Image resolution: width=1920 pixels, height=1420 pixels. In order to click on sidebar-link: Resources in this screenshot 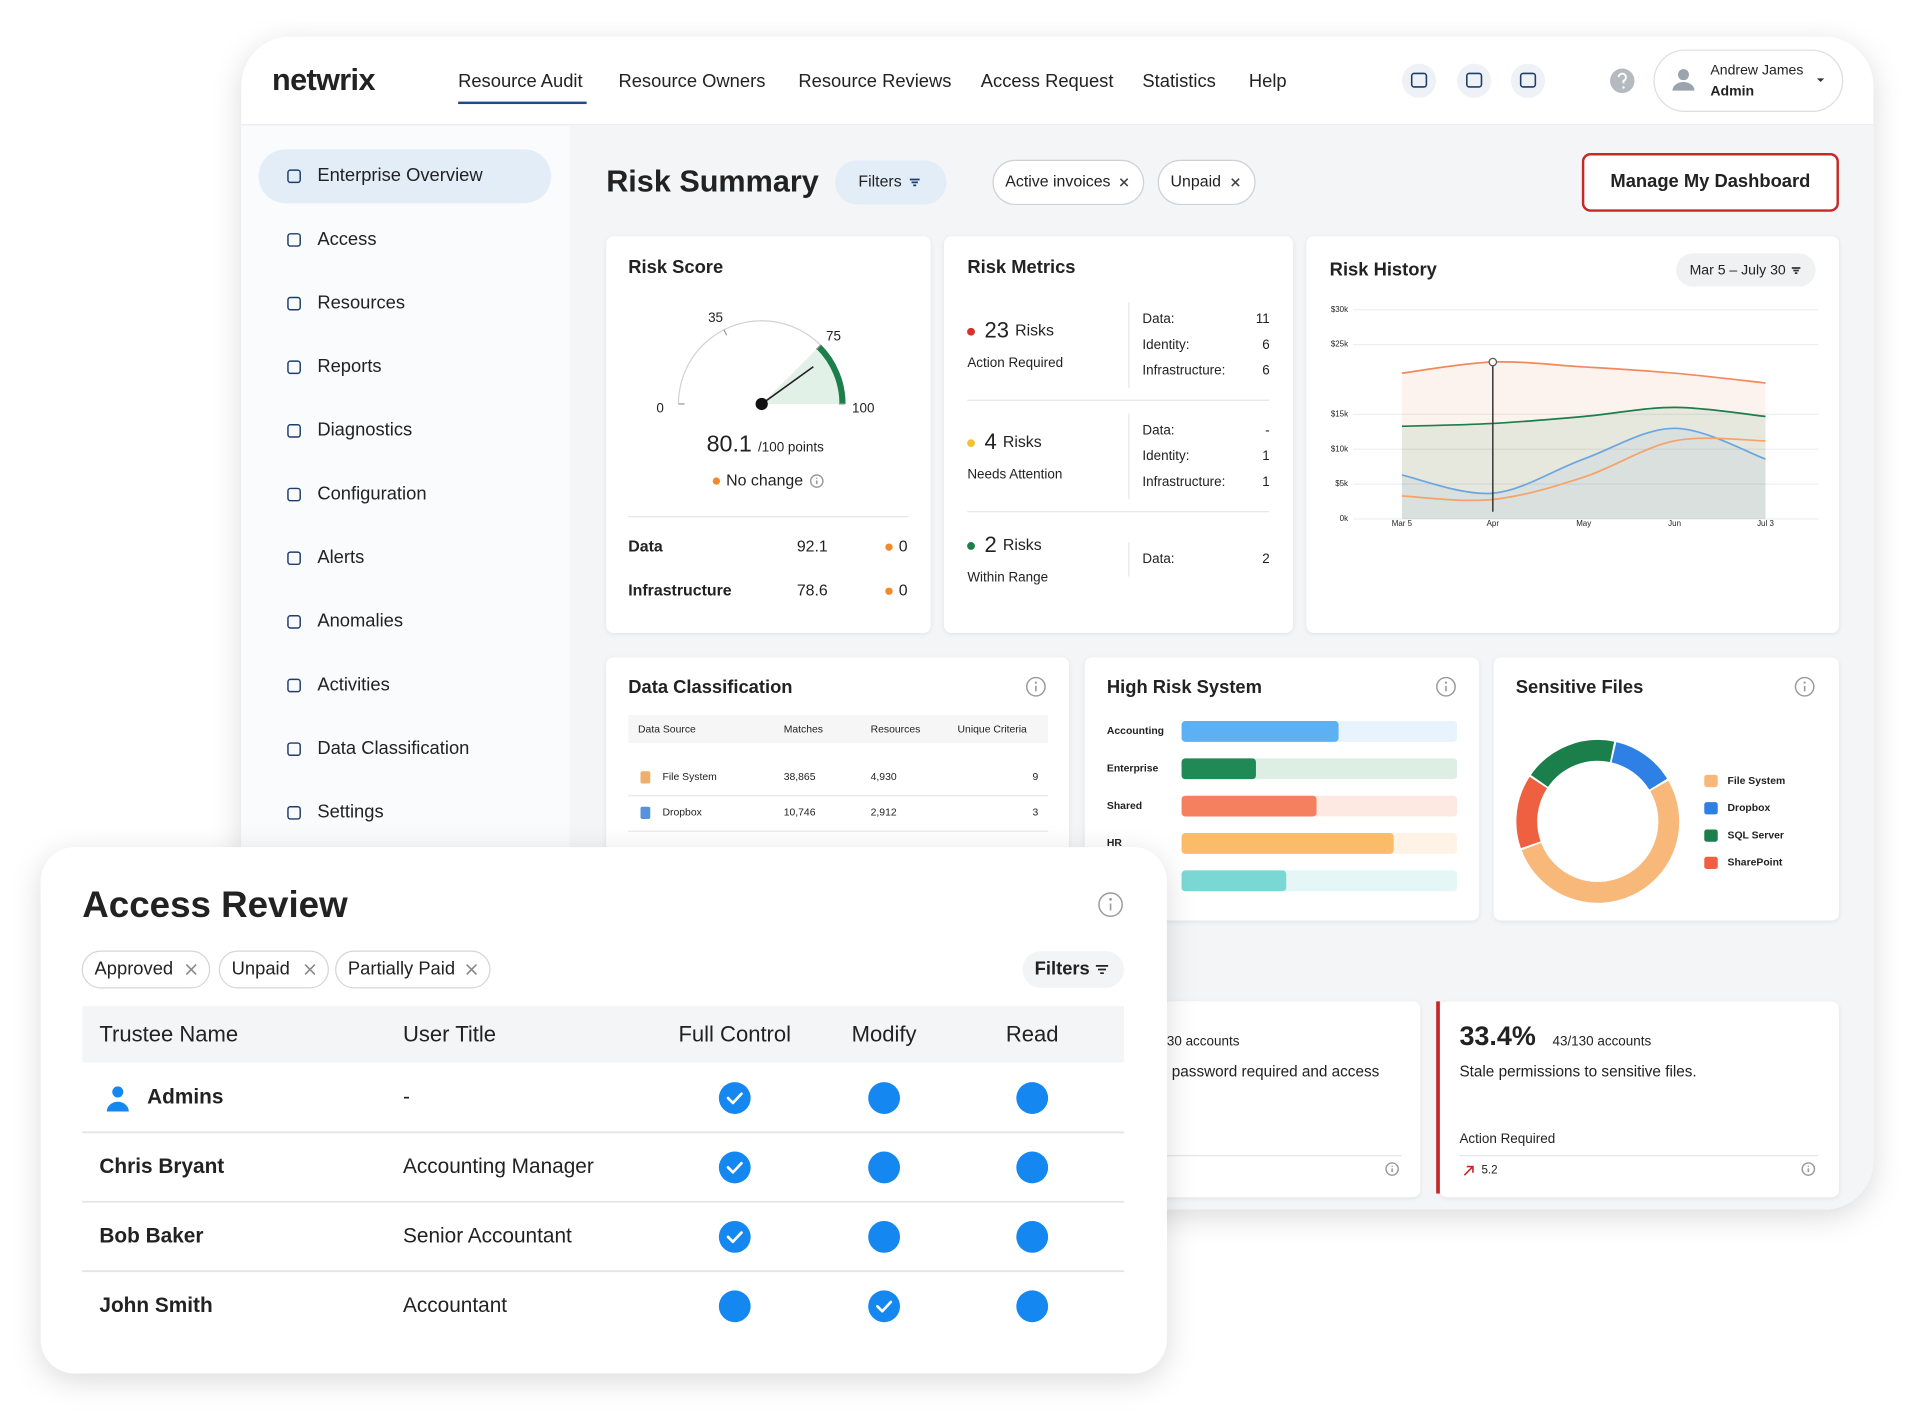, I will do `click(361, 301)`.